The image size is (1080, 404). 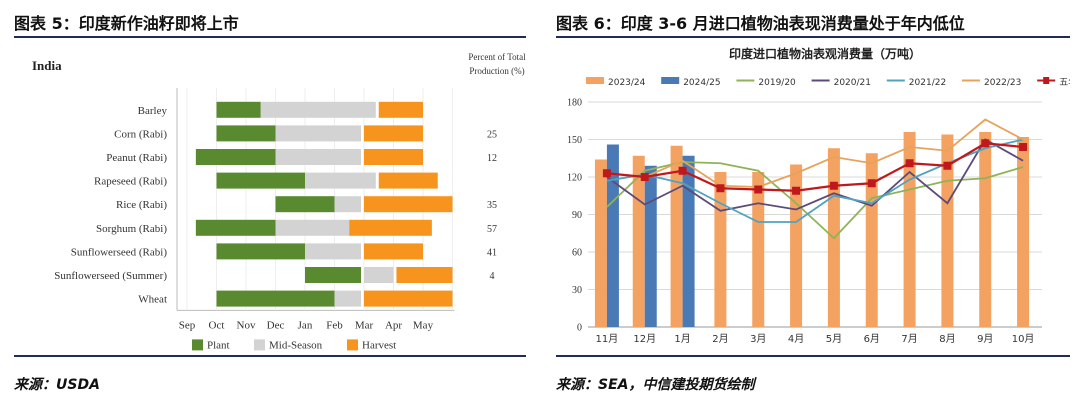 What do you see at coordinates (796, 339) in the screenshot?
I see `x-tick-label: 4月` at bounding box center [796, 339].